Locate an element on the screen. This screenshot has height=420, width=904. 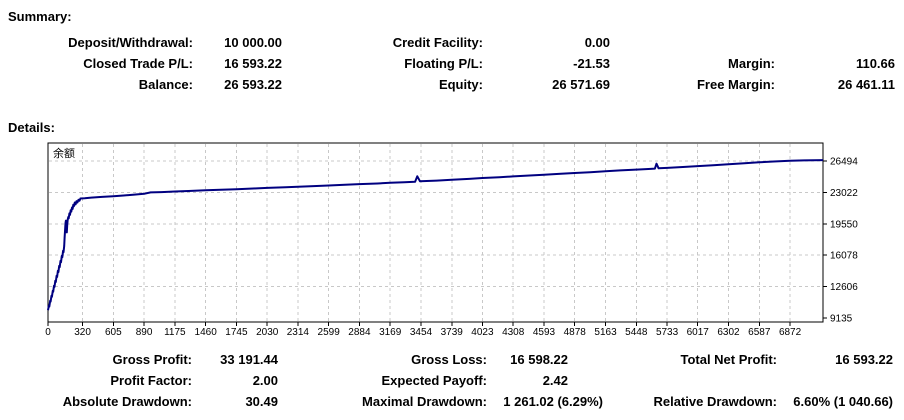
relative-drawdown-value: 6.60% (1 040.66) is located at coordinates (843, 401).